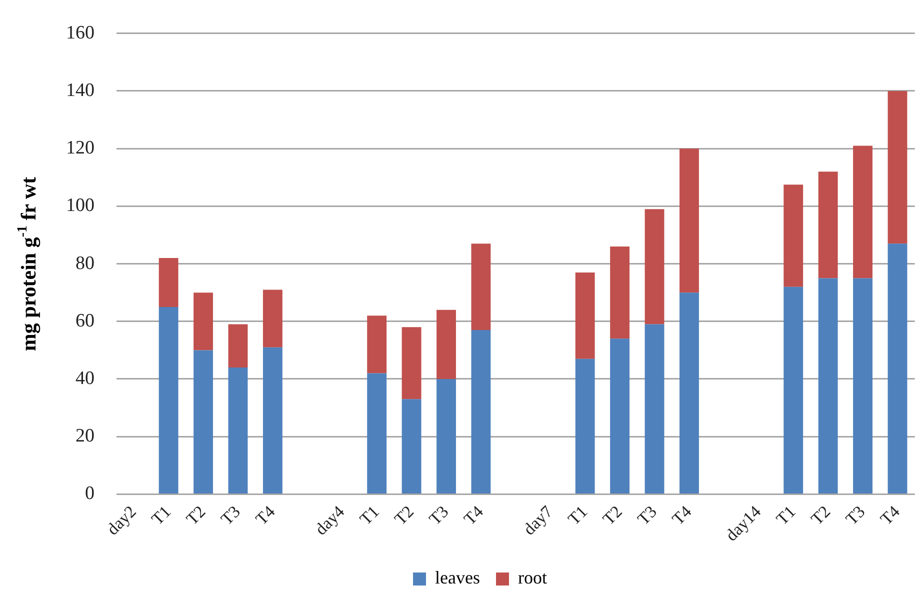 The height and width of the screenshot is (600, 920). I want to click on y-tick-label: 120, so click(80, 148).